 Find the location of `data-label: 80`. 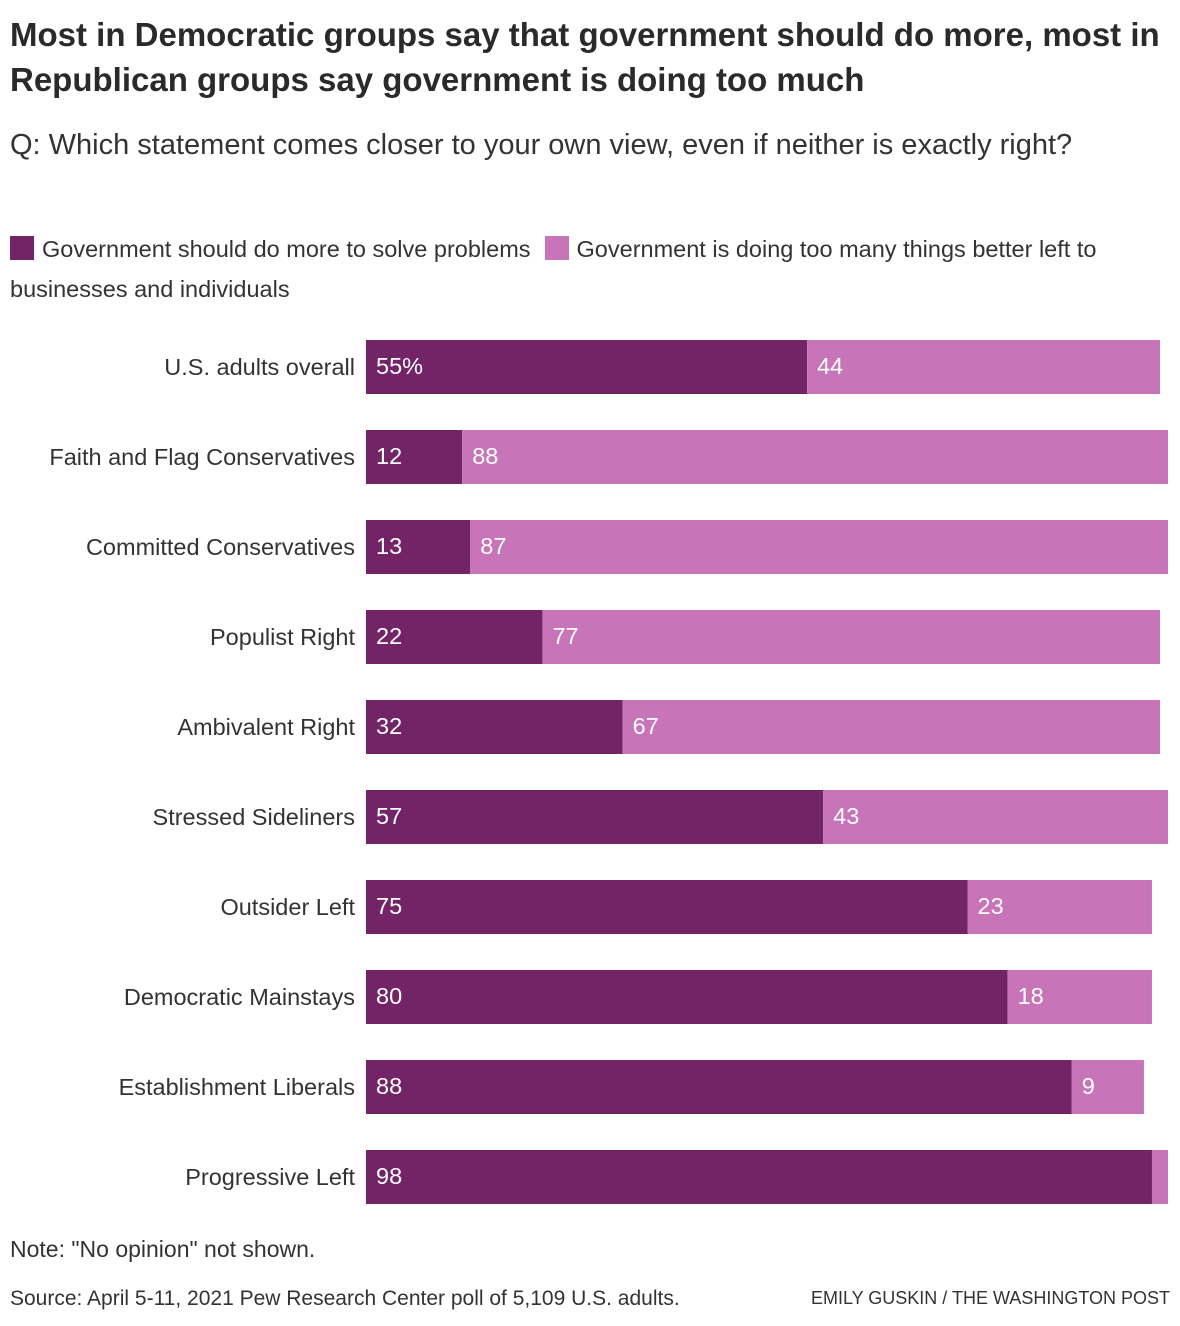

data-label: 80 is located at coordinates (389, 996).